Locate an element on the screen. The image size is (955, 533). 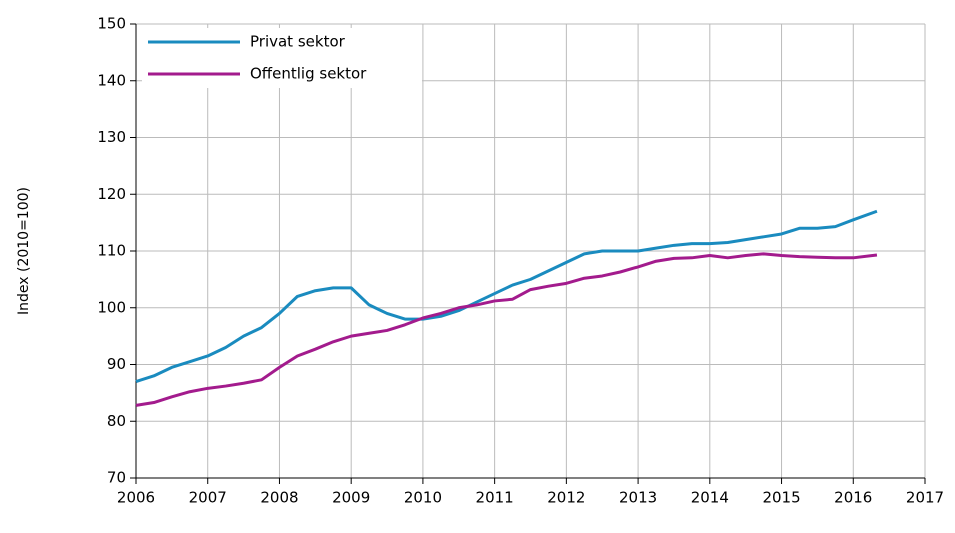
legend-label: Offentlig sektor is located at coordinates (308, 74).